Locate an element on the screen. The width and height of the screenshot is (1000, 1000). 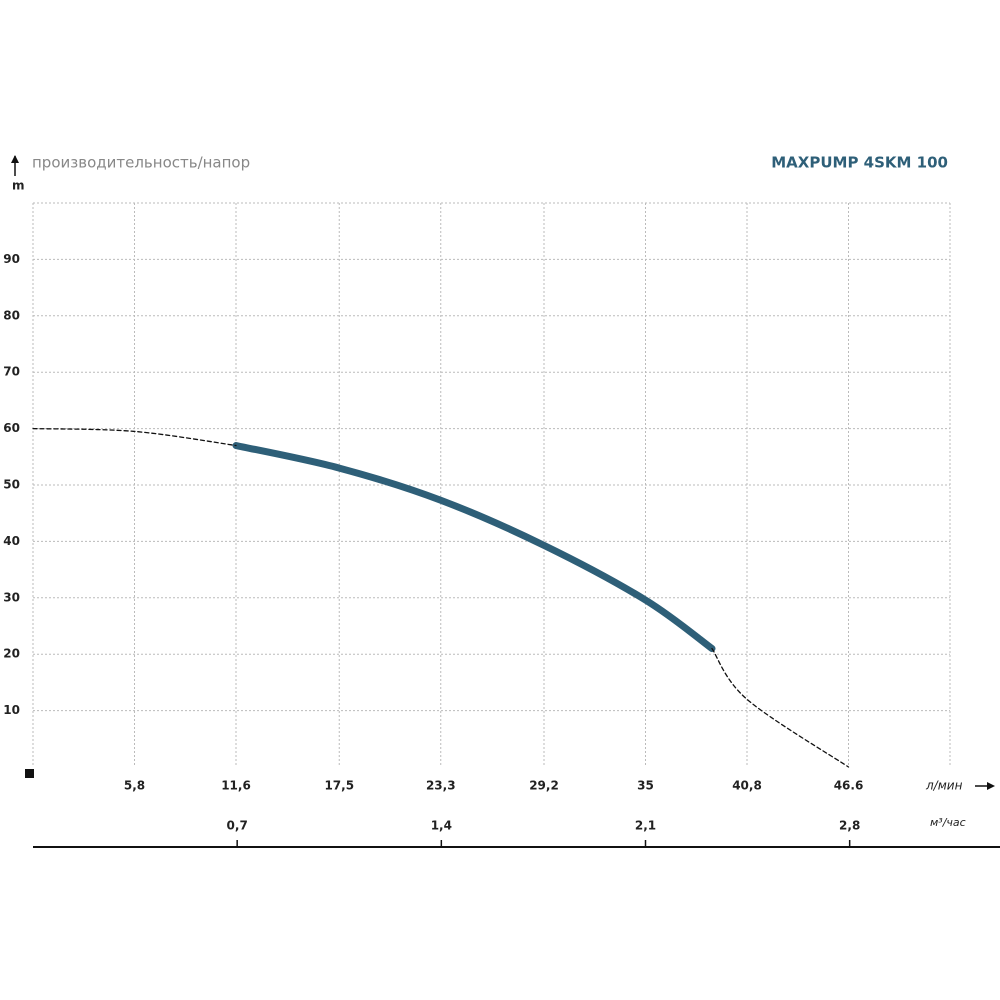
x-tick-label: 17,5 is located at coordinates (339, 786).